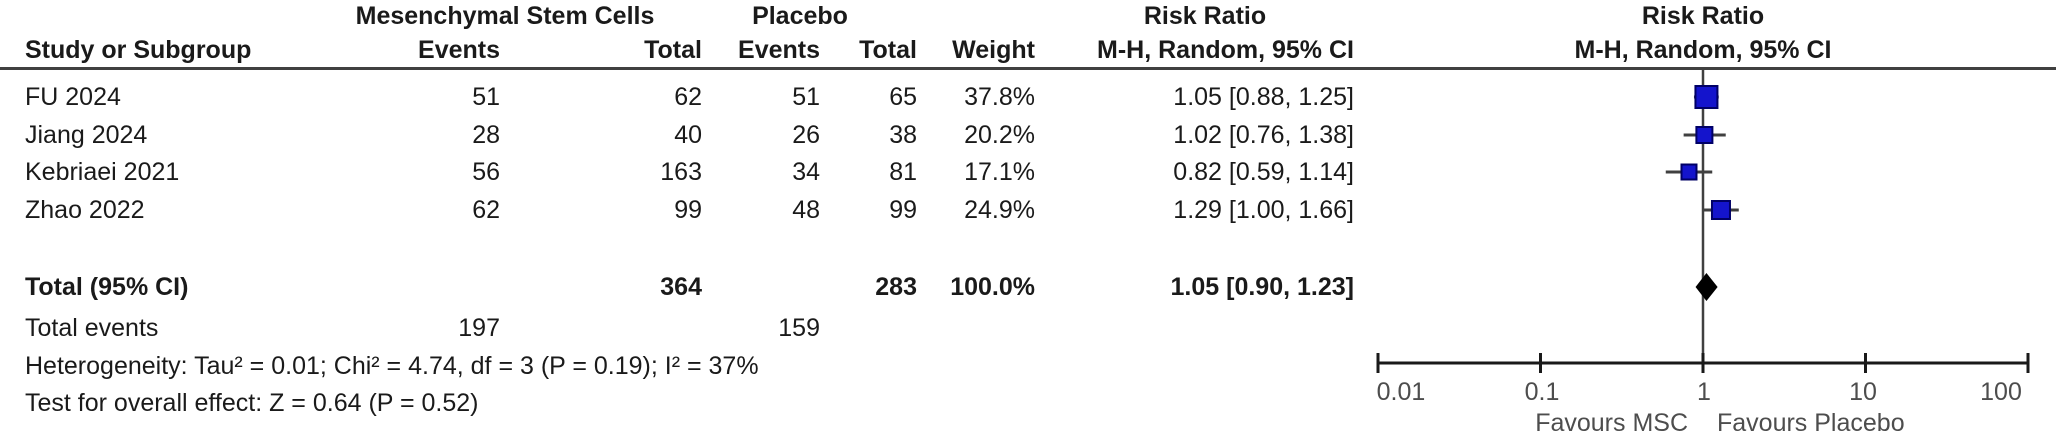 The height and width of the screenshot is (438, 2056). What do you see at coordinates (2001, 392) in the screenshot?
I see `axis-tick-label: 100` at bounding box center [2001, 392].